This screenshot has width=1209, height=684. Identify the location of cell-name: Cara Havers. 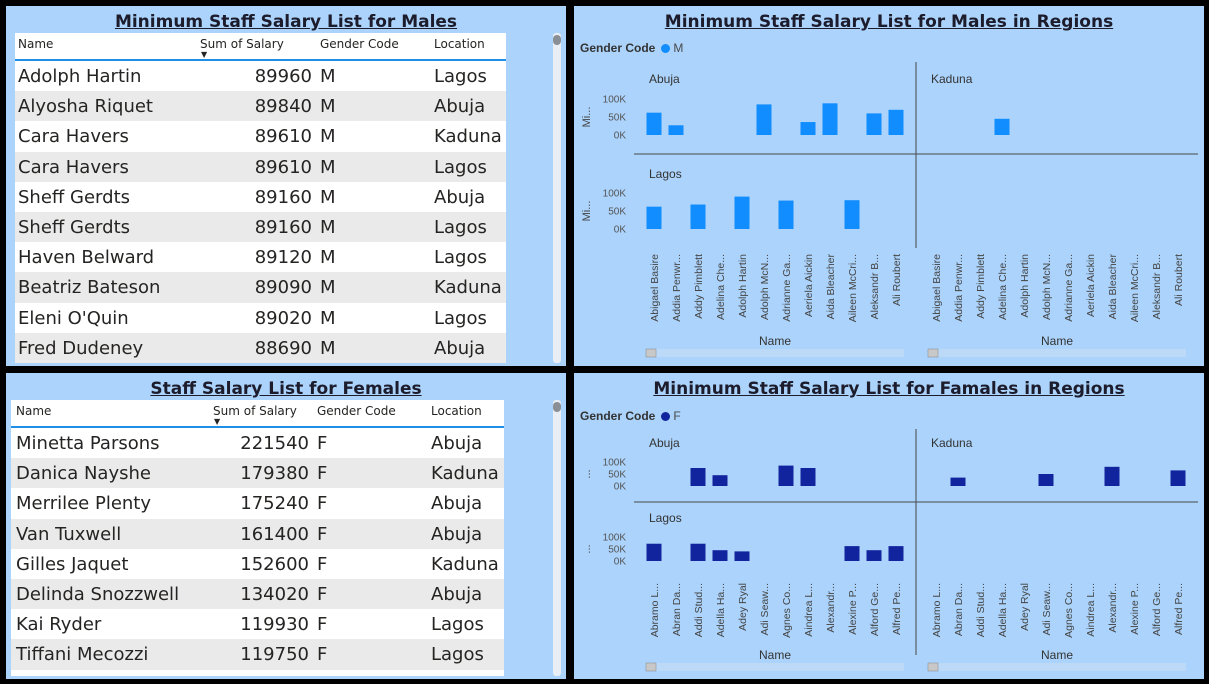
(73, 167).